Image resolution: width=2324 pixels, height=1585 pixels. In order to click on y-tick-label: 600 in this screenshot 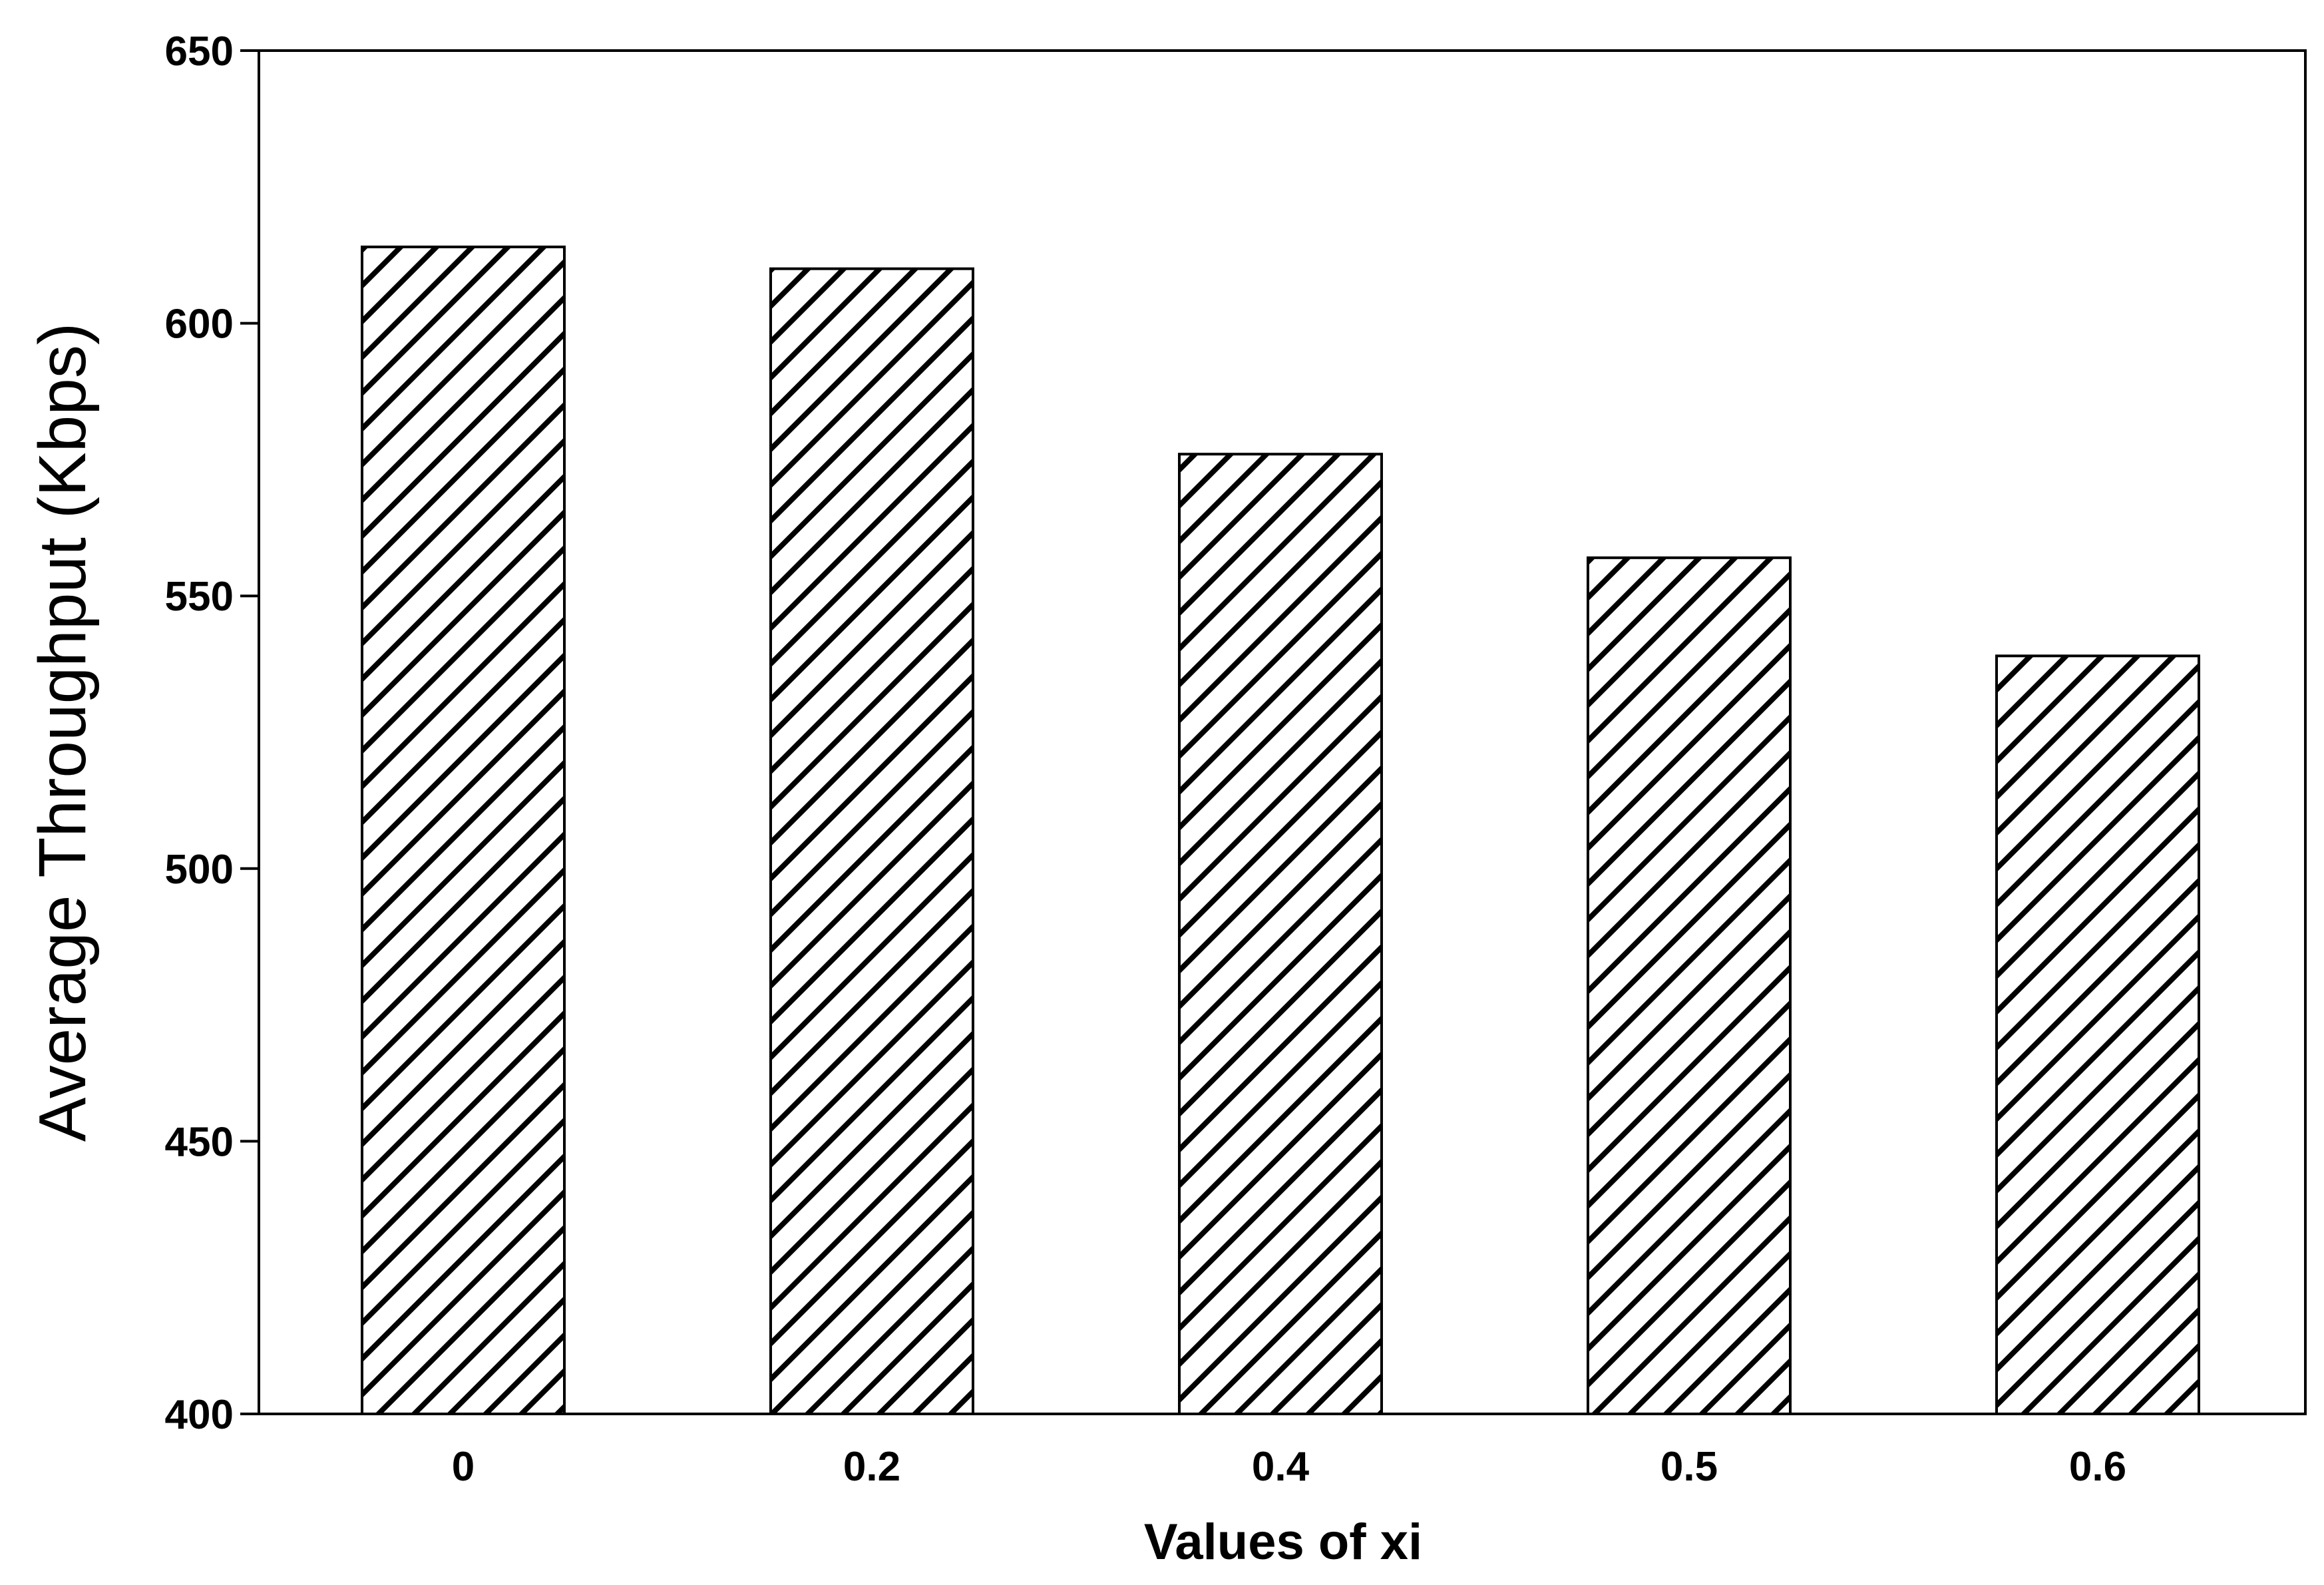, I will do `click(199, 324)`.